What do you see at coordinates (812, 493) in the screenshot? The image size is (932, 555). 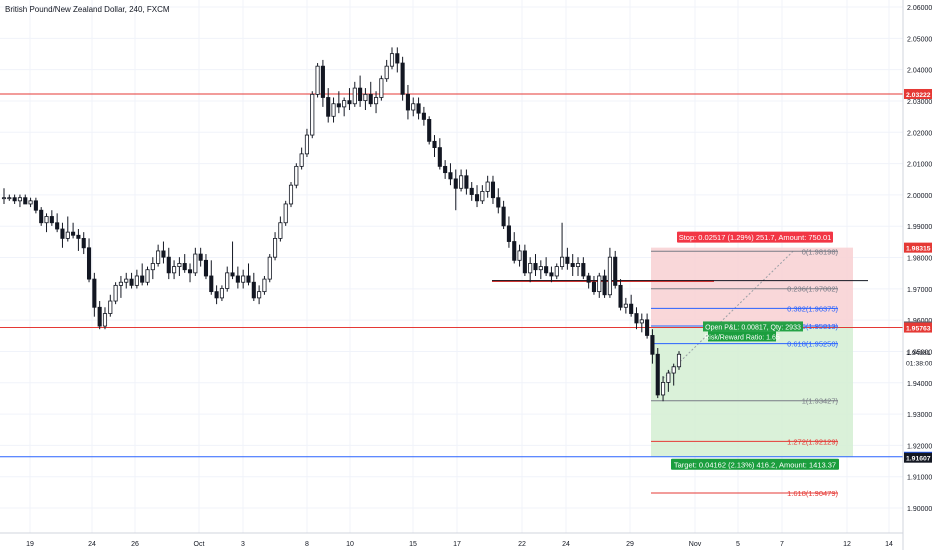 I see `fib-level-label: 1.618(1.90479)` at bounding box center [812, 493].